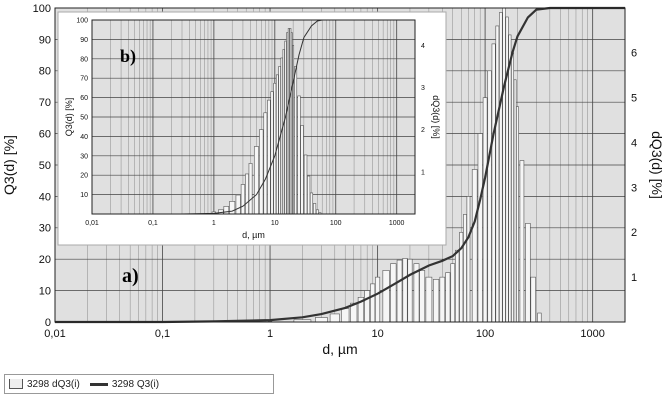 Image resolution: width=671 pixels, height=401 pixels. What do you see at coordinates (84, 195) in the screenshot?
I see `b-ytick-left: 10` at bounding box center [84, 195].